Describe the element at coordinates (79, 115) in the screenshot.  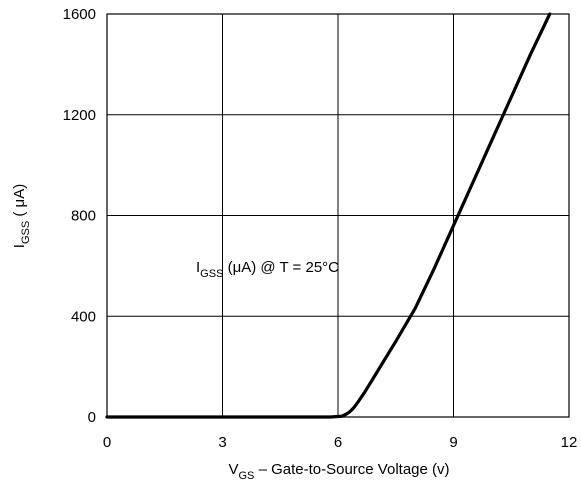
I see `y-tick-label-3: 1200` at that location.